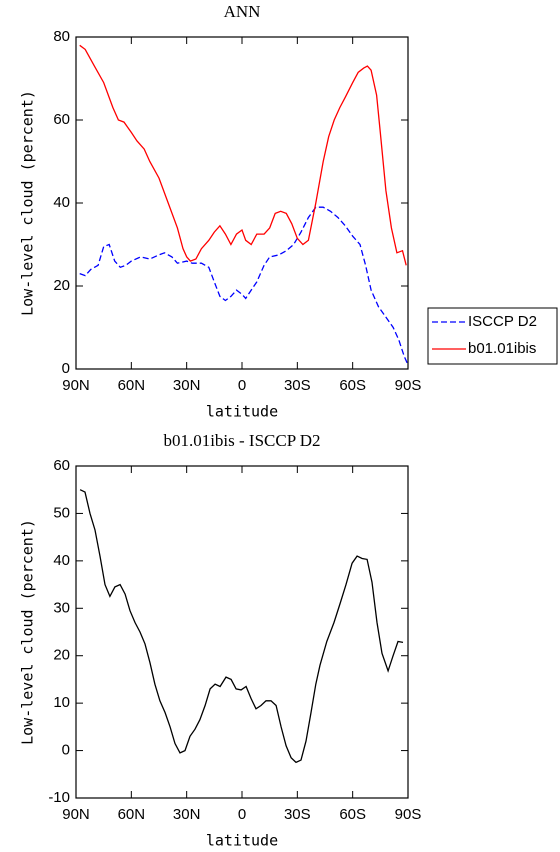 This screenshot has height=852, width=560. I want to click on y-tick-label: -10, so click(59, 797).